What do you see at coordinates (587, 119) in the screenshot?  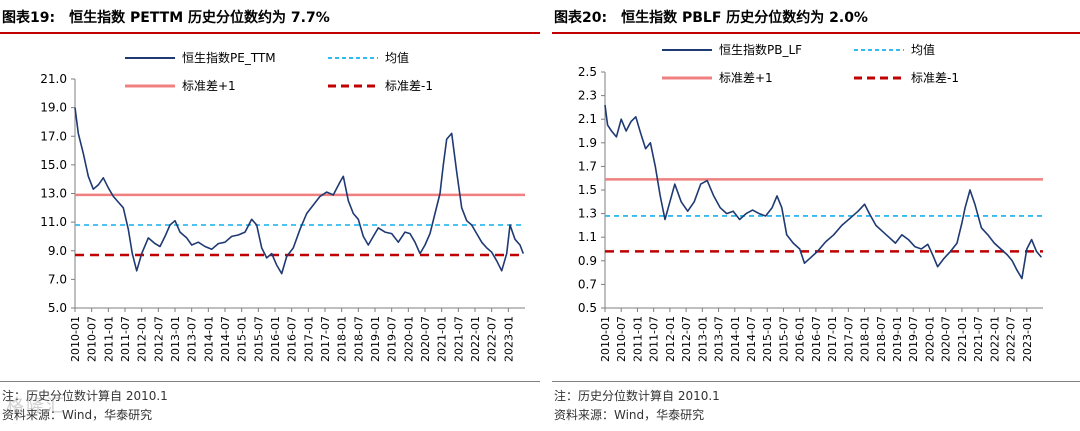 I see `y-tick-label: 2.1` at bounding box center [587, 119].